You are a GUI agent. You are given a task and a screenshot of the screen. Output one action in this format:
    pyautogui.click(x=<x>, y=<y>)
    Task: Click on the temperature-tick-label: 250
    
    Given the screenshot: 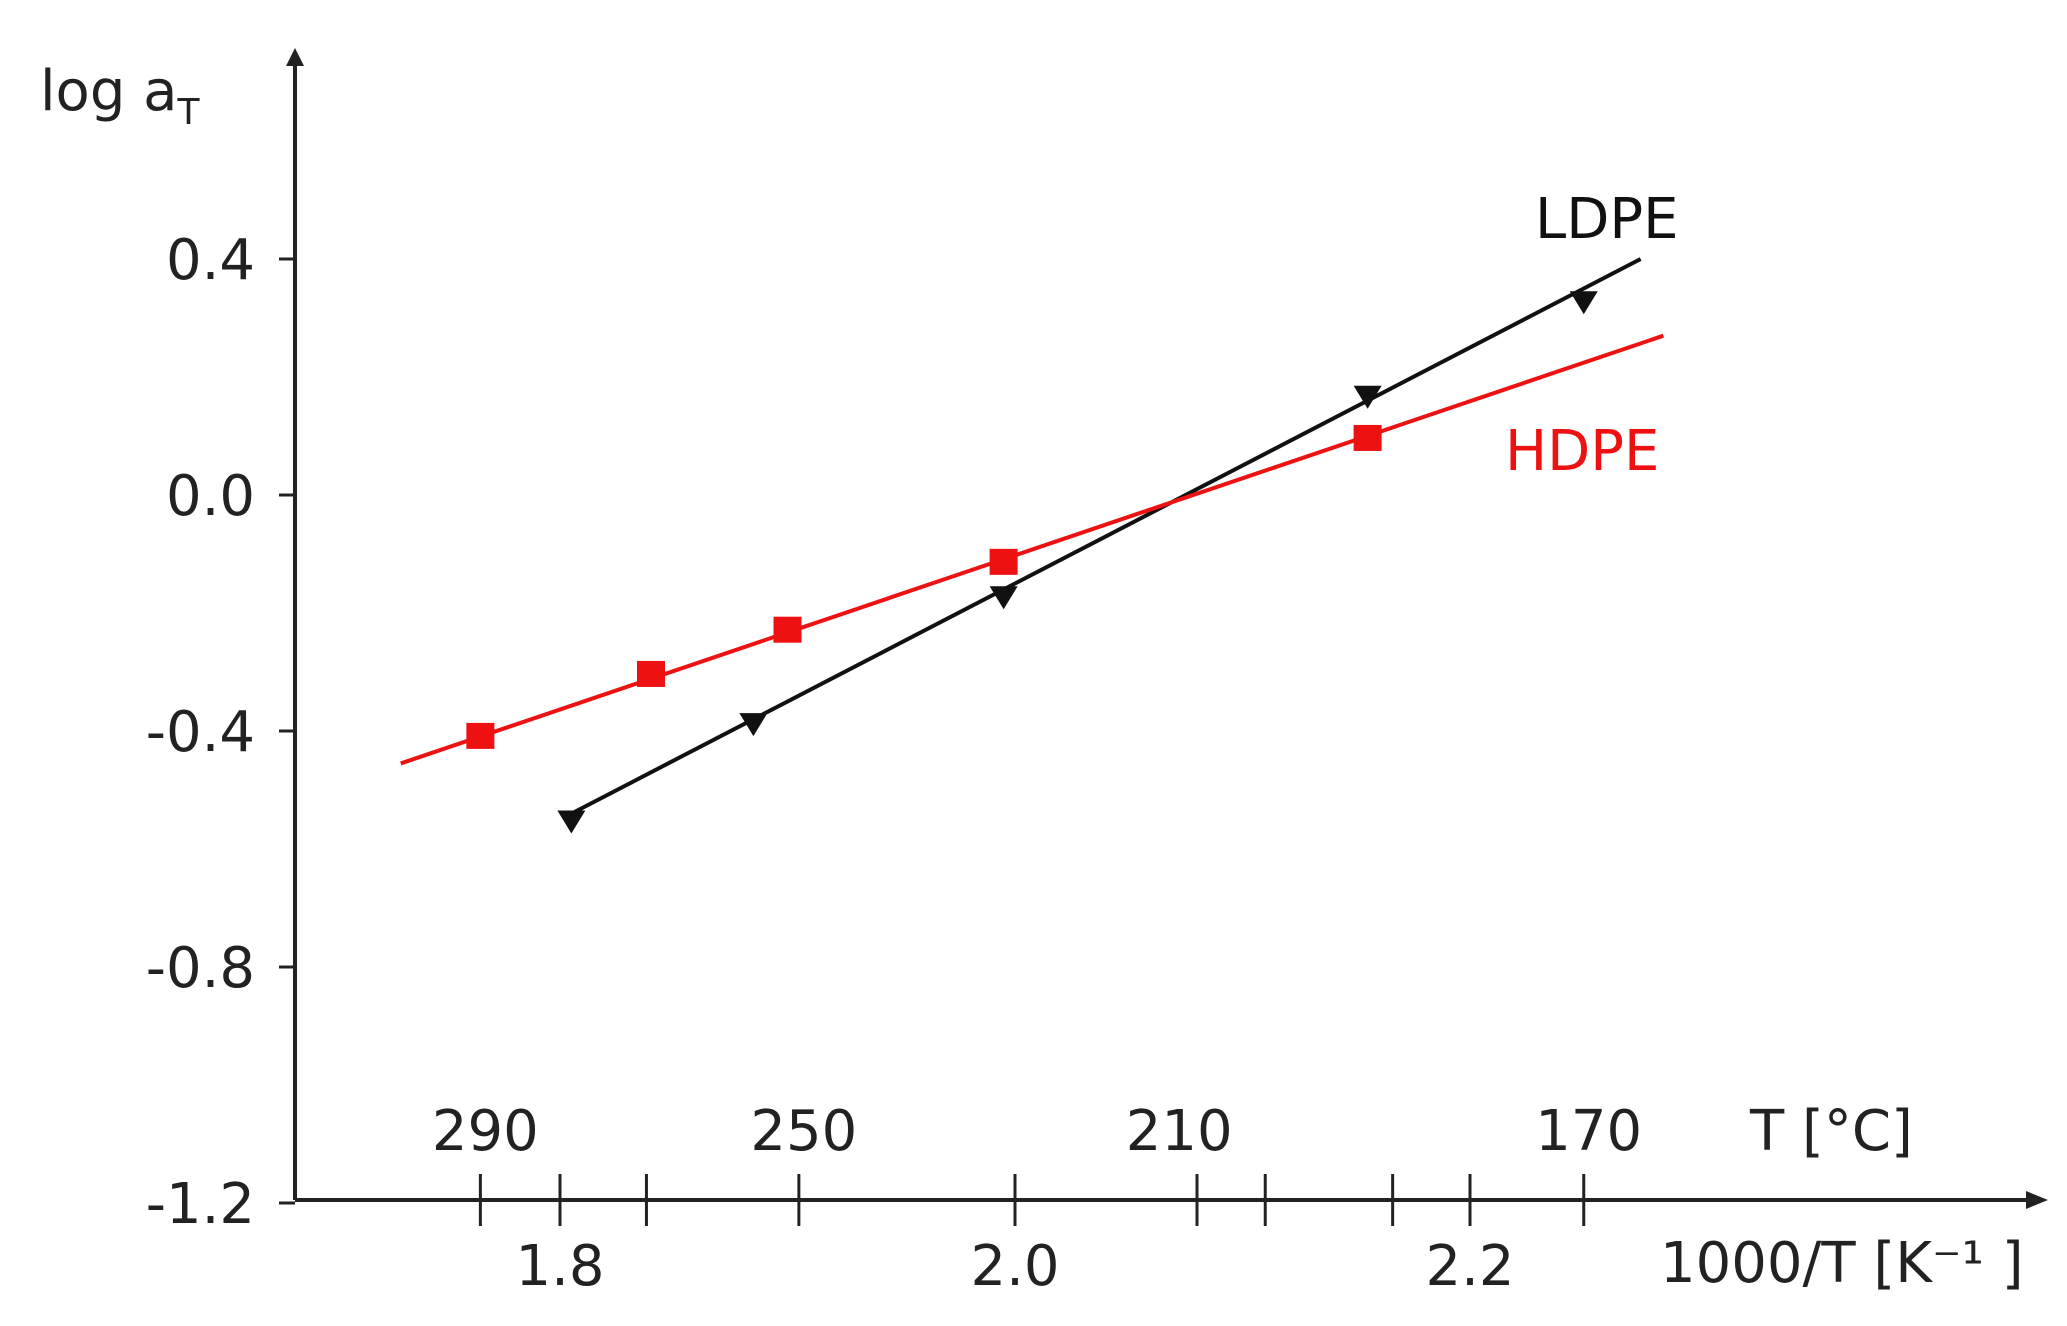 What is the action you would take?
    pyautogui.click(x=803, y=1131)
    